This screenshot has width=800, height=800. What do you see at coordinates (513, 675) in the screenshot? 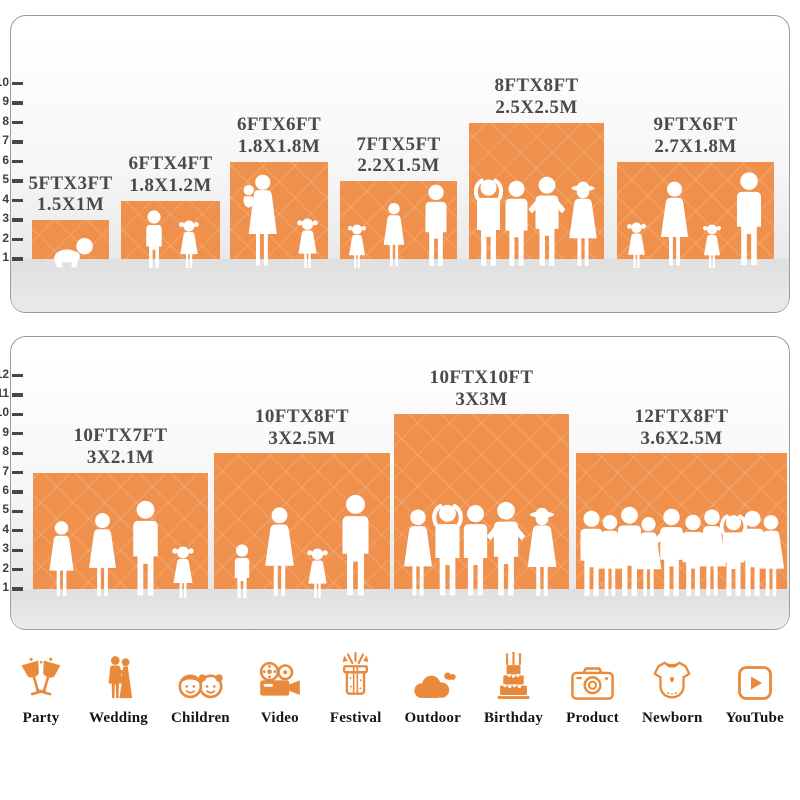
I see `birthday-icon` at bounding box center [513, 675].